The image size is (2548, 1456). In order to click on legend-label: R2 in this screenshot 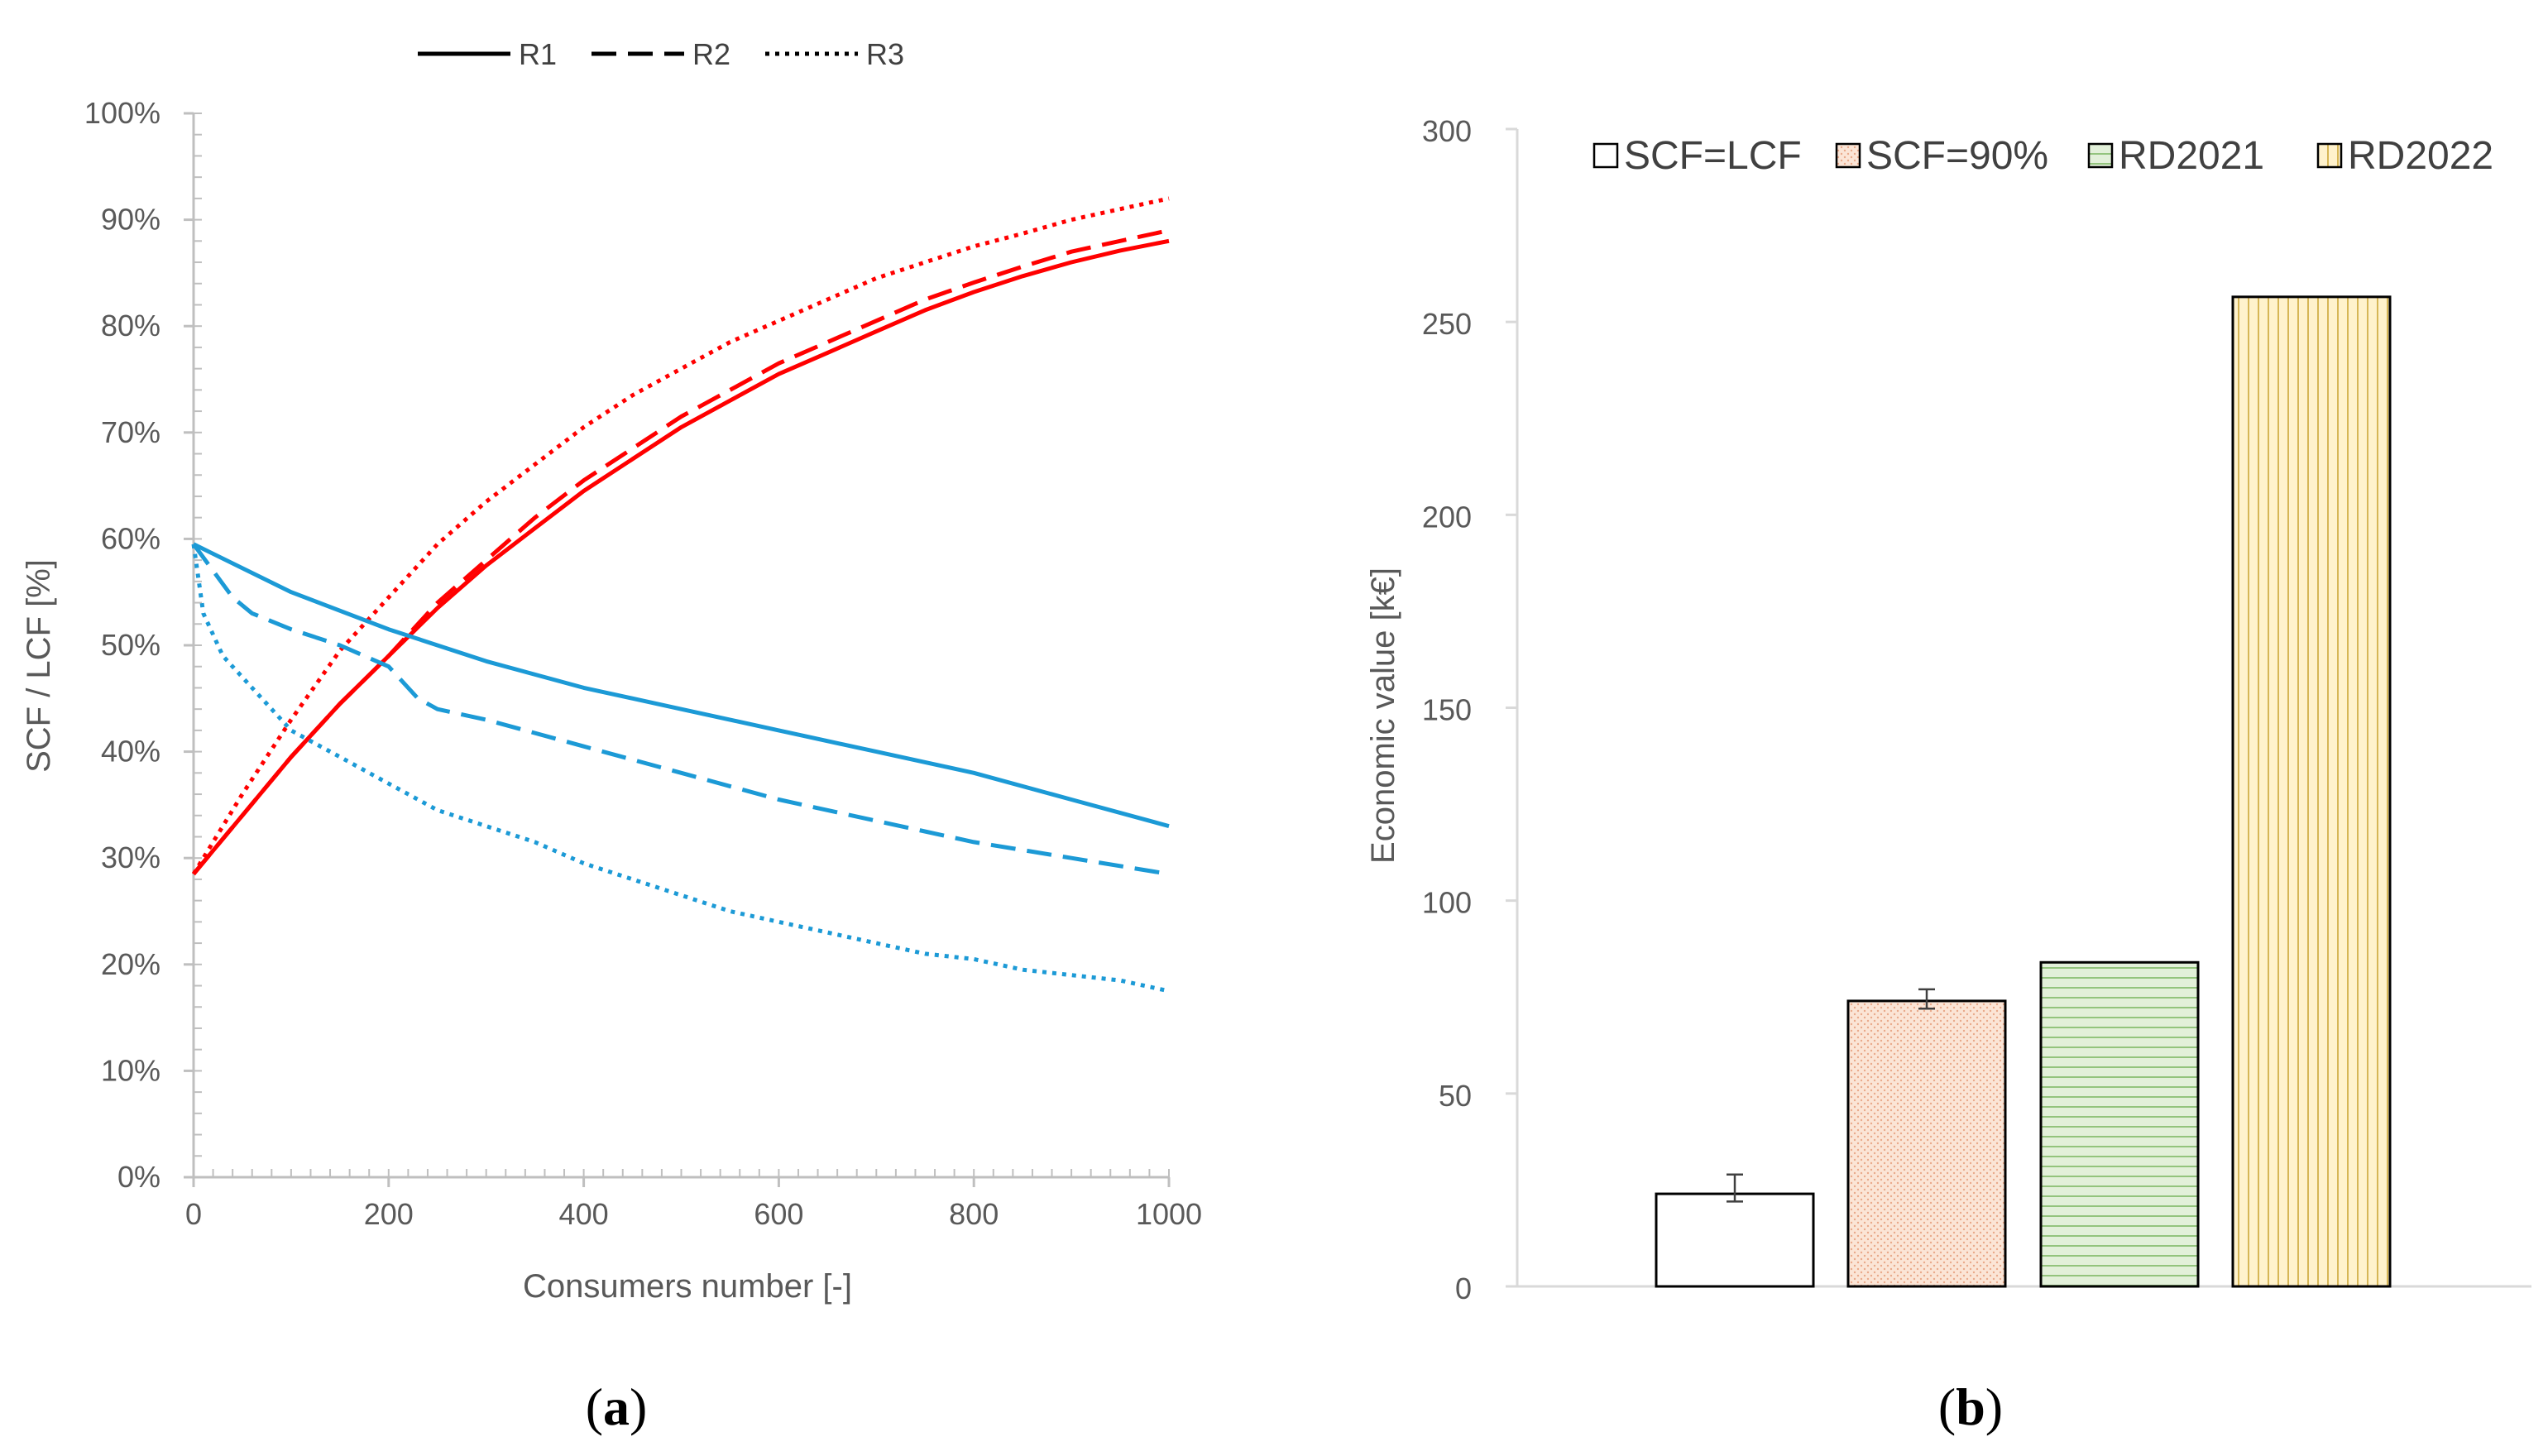, I will do `click(711, 54)`.